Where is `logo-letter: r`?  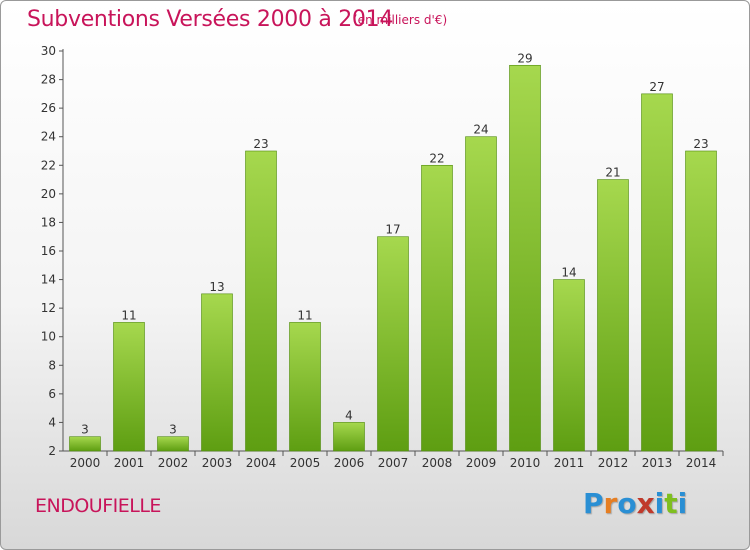 logo-letter: r is located at coordinates (610, 503).